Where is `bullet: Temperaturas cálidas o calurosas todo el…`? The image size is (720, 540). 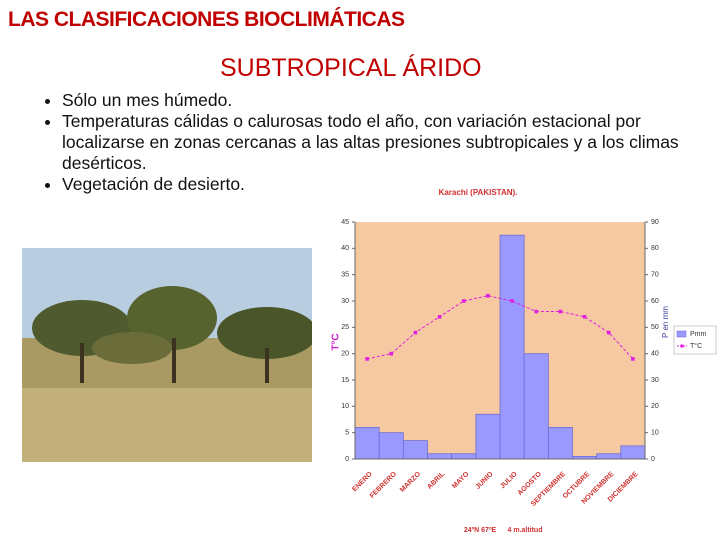 bullet: Temperaturas cálidas o calurosas todo el… is located at coordinates (372, 142).